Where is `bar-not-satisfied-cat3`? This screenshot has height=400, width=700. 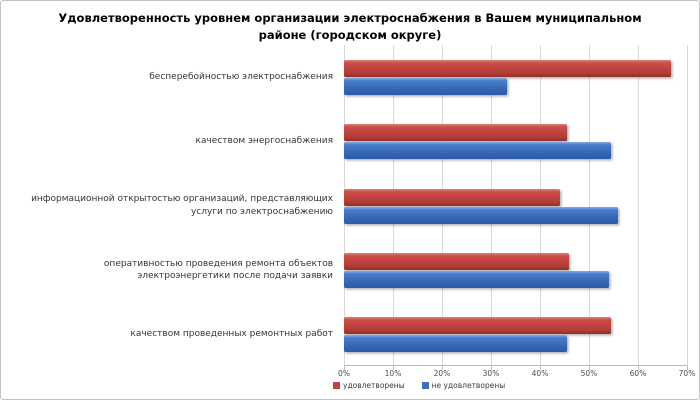 bar-not-satisfied-cat3 is located at coordinates (481, 215).